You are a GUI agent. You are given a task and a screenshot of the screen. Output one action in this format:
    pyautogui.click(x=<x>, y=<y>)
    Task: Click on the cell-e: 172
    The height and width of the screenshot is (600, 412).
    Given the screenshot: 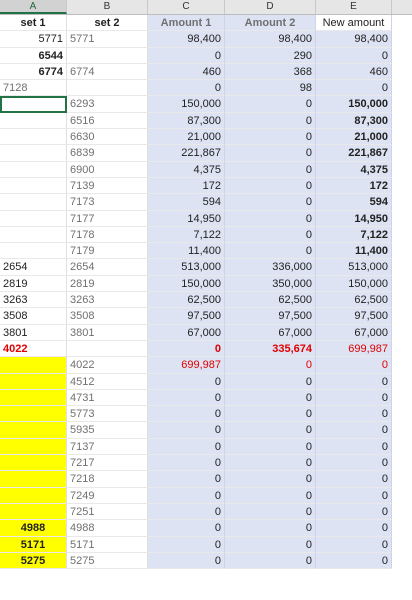 What is the action you would take?
    pyautogui.click(x=354, y=186)
    